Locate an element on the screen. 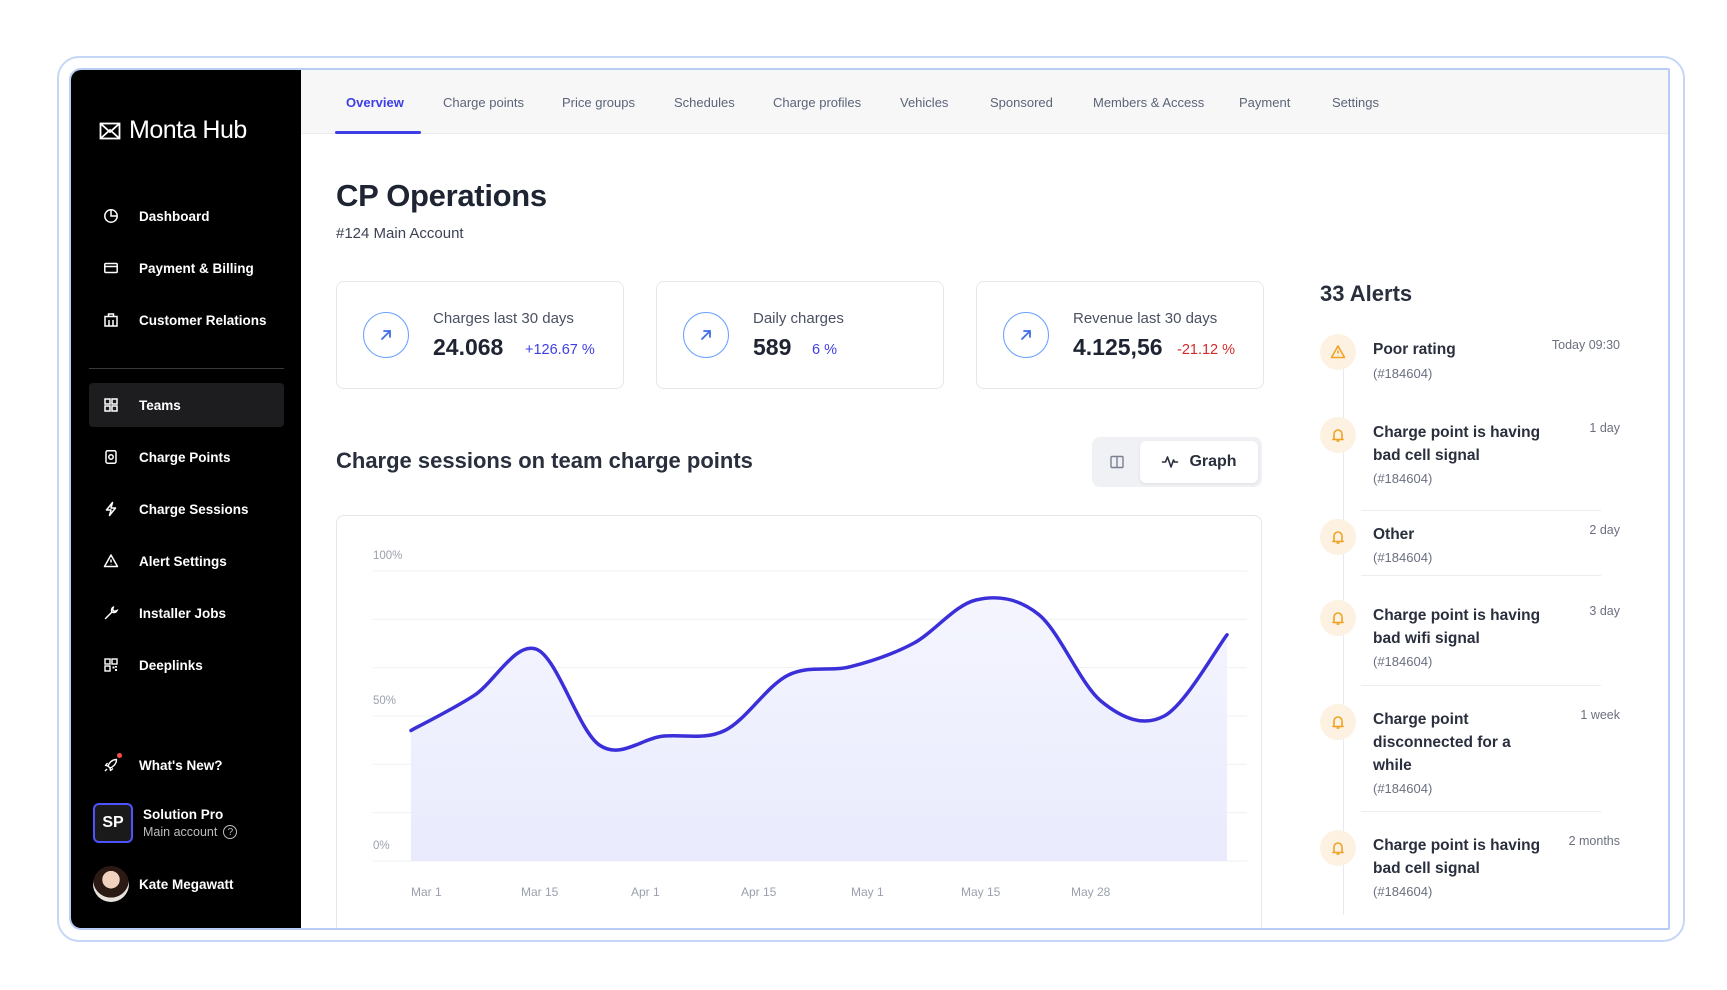  account-name: Solution Pro is located at coordinates (183, 814).